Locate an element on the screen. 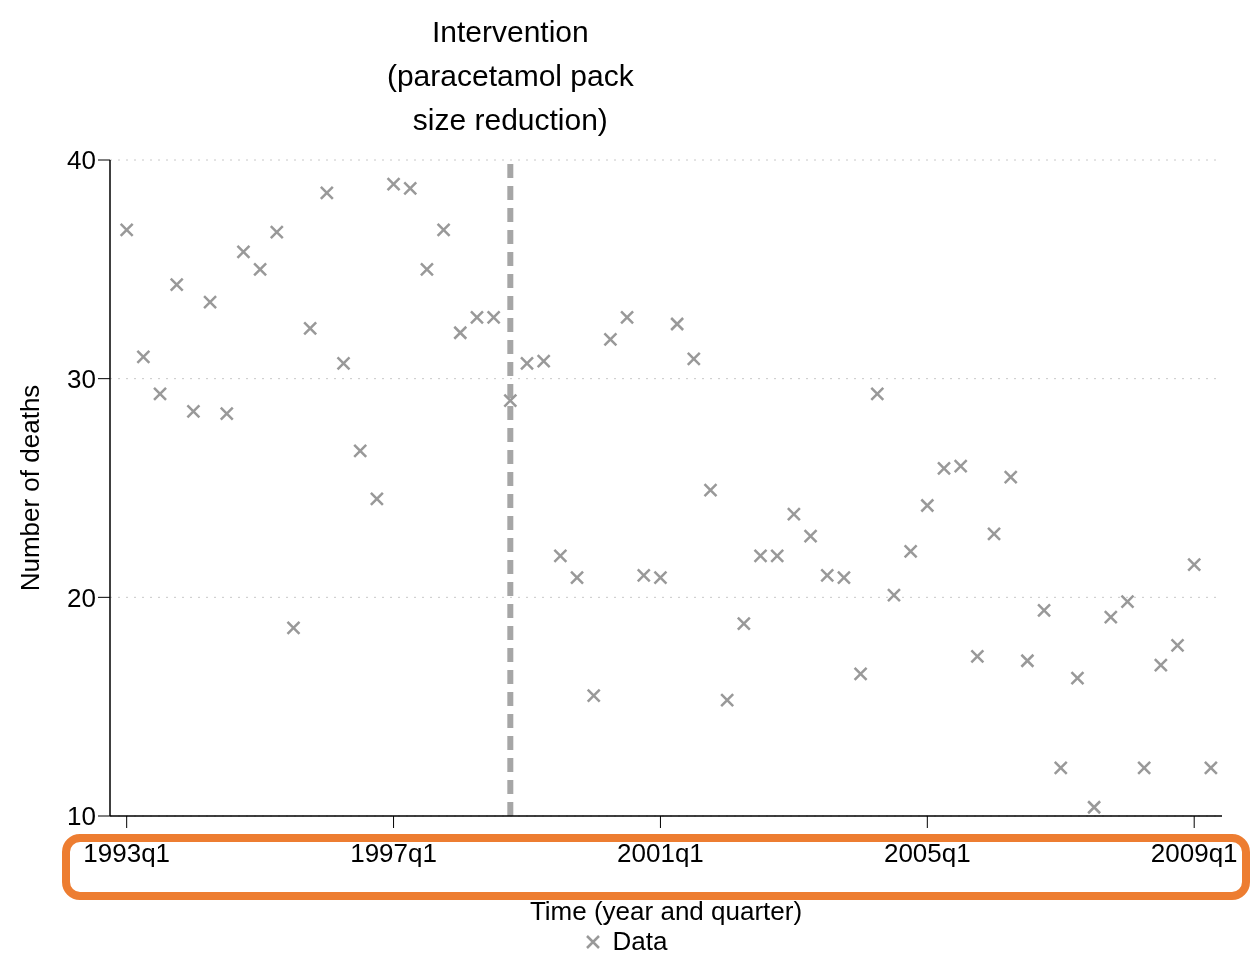  ref-line-label: Intervention (paracetamol pack size reduction) is located at coordinates (510, 75).